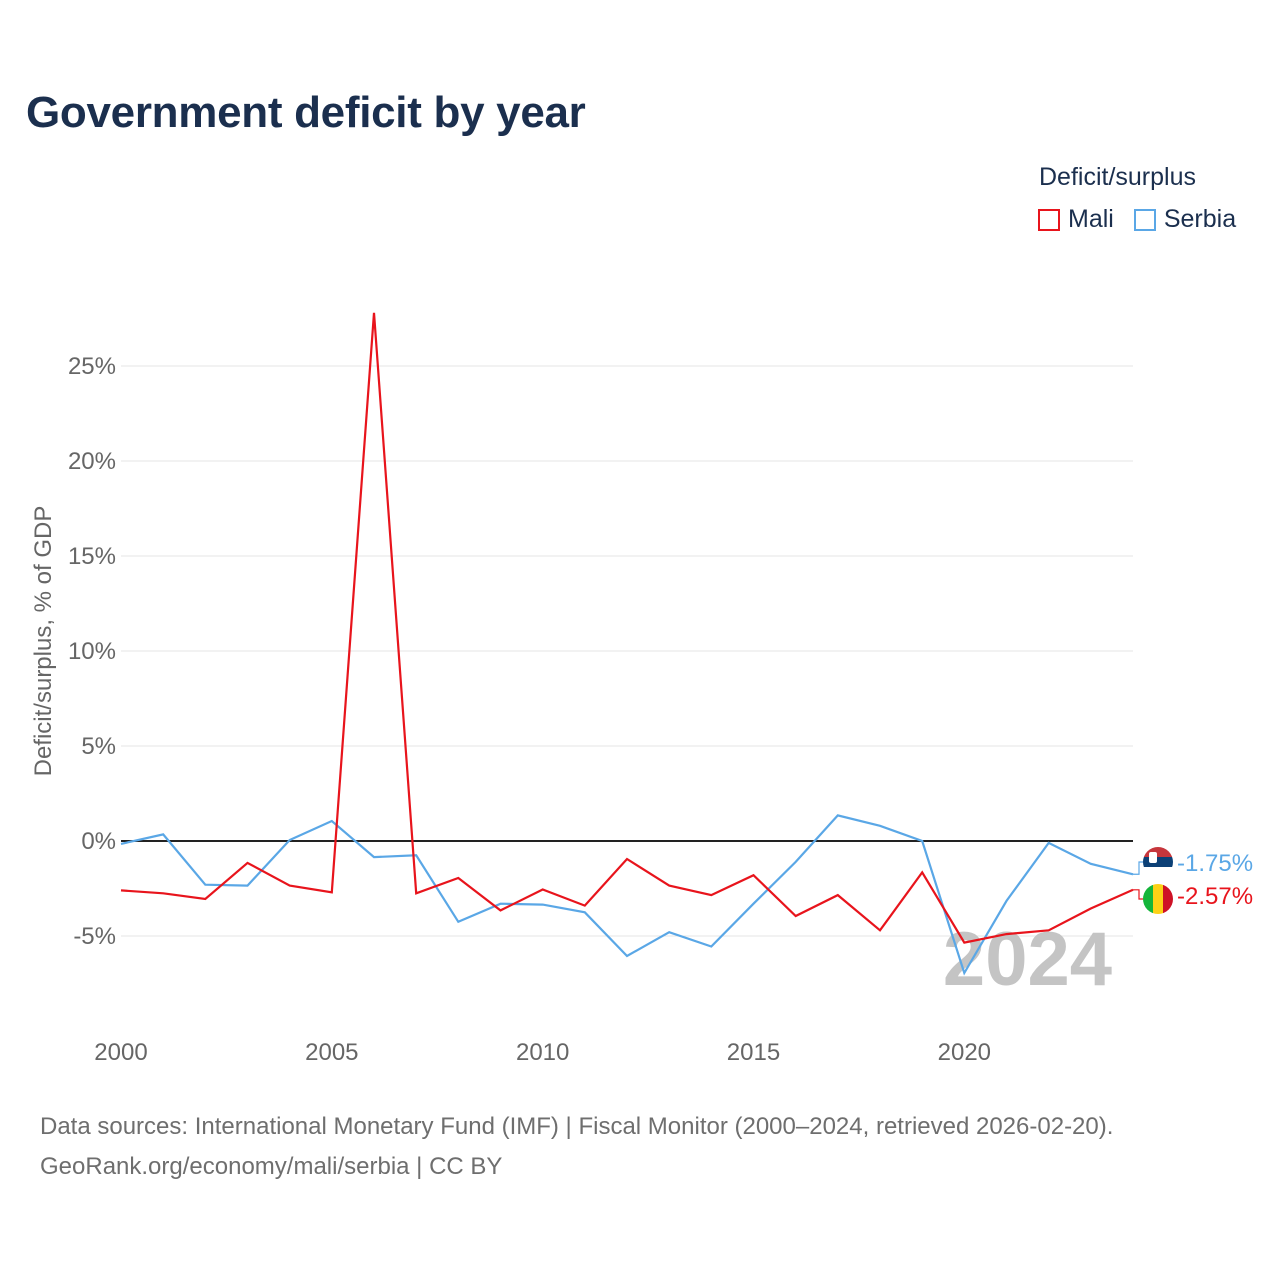 The width and height of the screenshot is (1280, 1280). Describe the element at coordinates (627, 895) in the screenshot. I see `series-line-serbia` at that location.